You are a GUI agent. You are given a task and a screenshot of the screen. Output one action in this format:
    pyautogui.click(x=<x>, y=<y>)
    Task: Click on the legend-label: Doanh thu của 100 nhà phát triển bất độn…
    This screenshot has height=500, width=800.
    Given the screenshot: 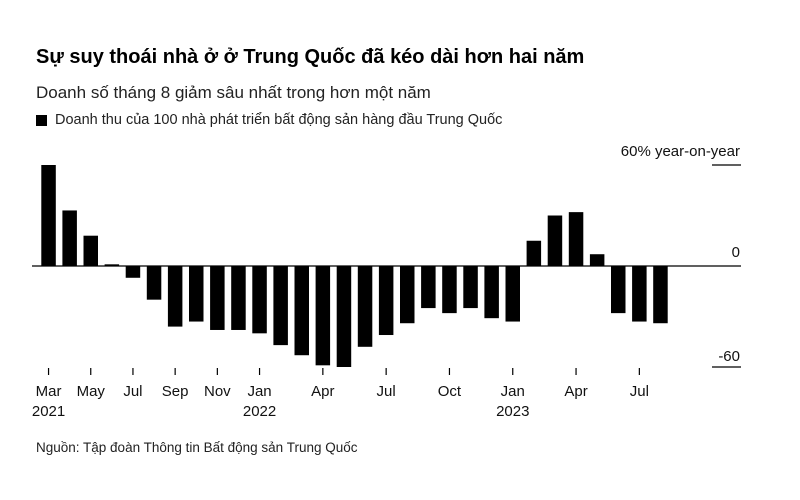 What is the action you would take?
    pyautogui.click(x=279, y=120)
    